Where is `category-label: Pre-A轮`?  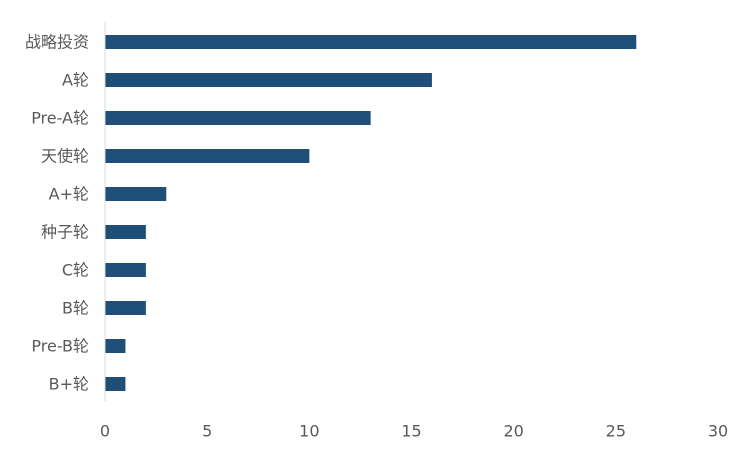
category-label: Pre-A轮 is located at coordinates (60, 118).